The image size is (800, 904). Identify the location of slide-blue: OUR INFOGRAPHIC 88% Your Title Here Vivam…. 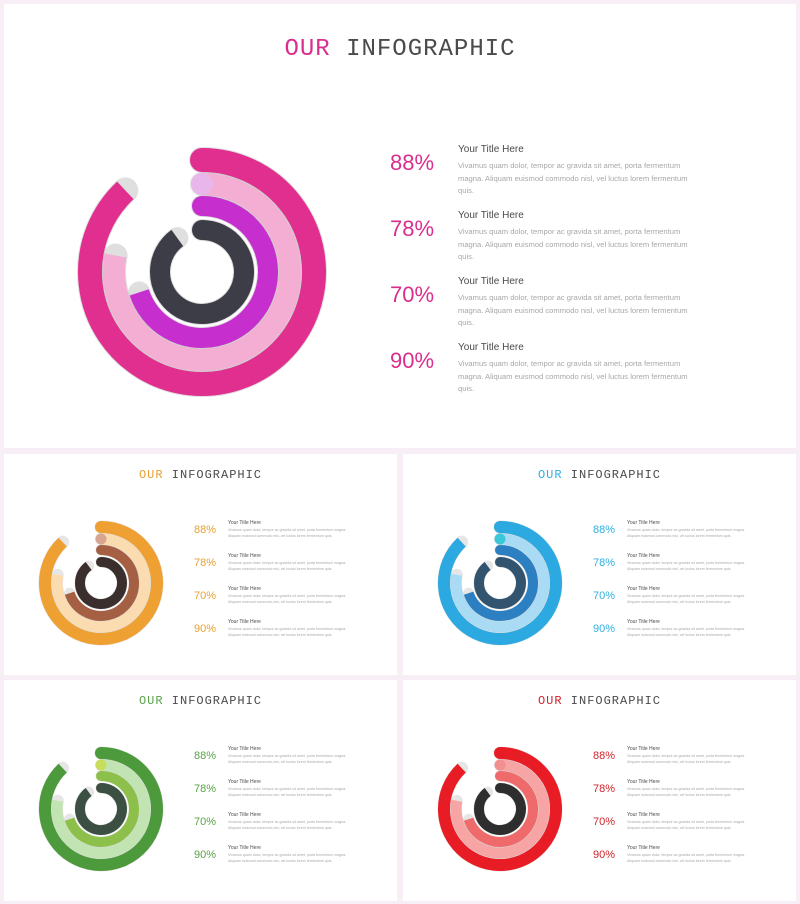
(599, 564).